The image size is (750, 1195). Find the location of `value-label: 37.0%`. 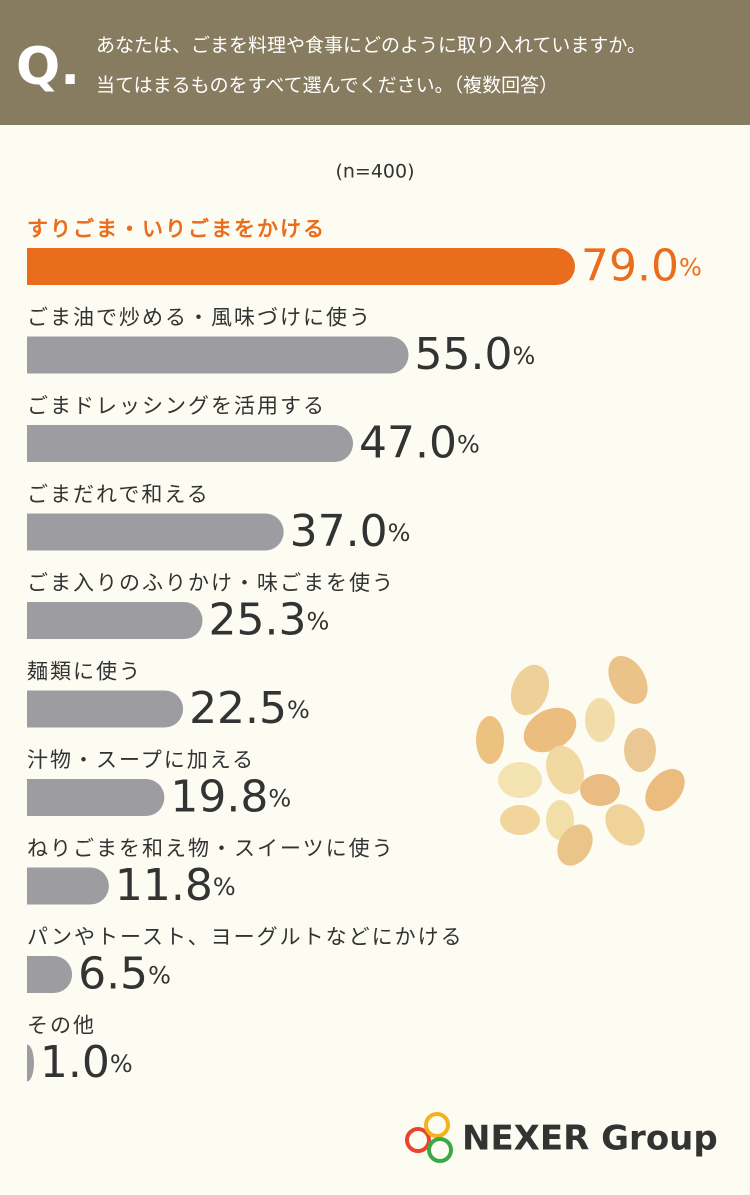

value-label: 37.0% is located at coordinates (350, 531).